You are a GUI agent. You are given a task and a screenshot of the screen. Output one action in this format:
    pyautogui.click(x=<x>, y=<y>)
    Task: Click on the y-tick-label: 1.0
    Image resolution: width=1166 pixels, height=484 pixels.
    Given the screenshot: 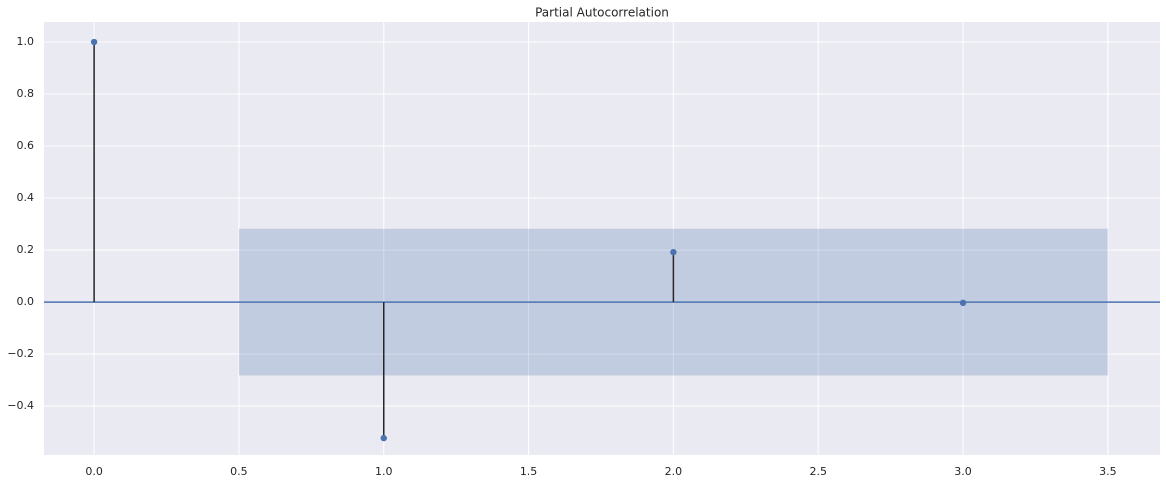 What is the action you would take?
    pyautogui.click(x=26, y=41)
    